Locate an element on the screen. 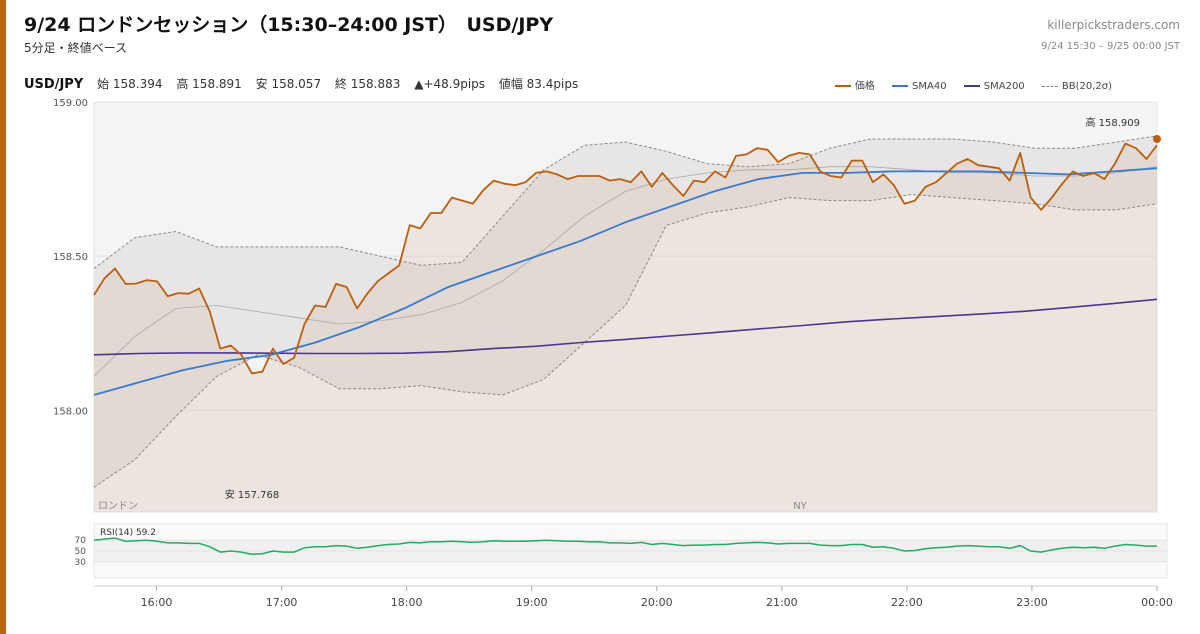 This screenshot has width=1200, height=634. legend-item-price: 価格 is located at coordinates (854, 84).